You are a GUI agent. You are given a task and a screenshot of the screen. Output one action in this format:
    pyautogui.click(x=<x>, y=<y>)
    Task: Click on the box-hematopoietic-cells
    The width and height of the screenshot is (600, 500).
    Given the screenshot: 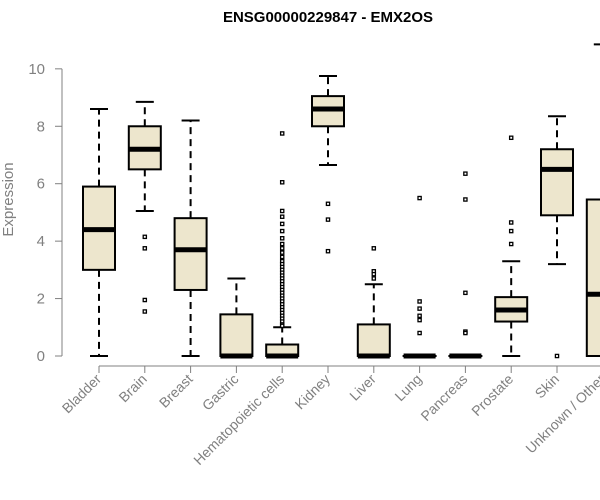 What is the action you would take?
    pyautogui.click(x=282, y=245)
    